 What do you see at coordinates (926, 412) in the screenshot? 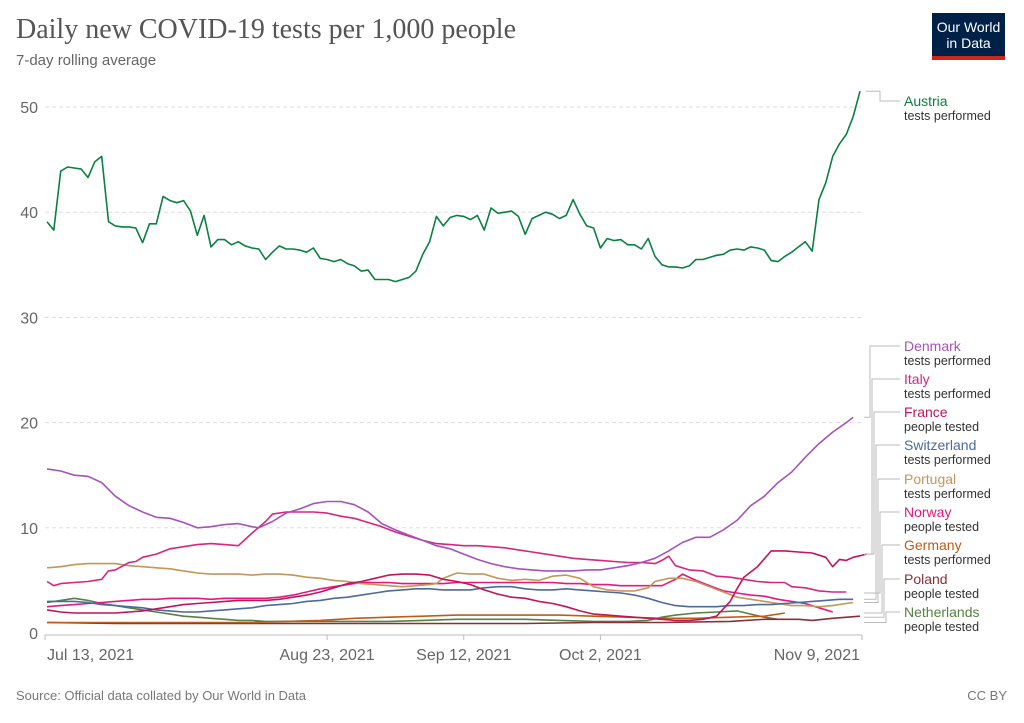
I see `series-label-name: France` at bounding box center [926, 412].